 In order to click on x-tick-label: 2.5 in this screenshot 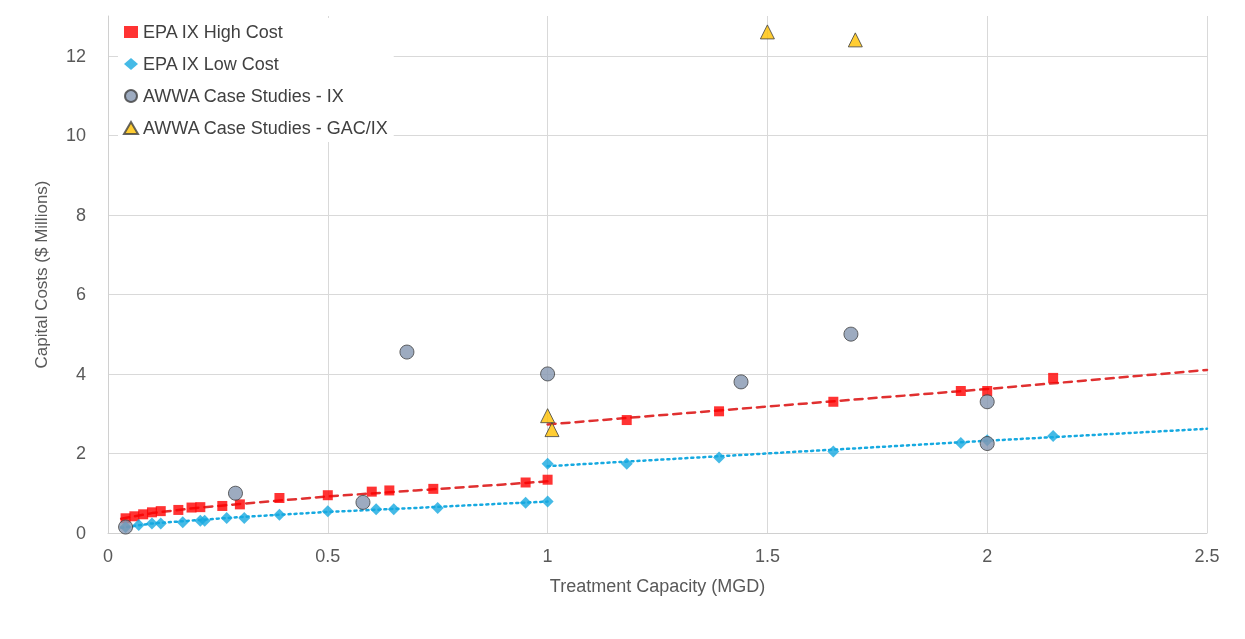, I will do `click(1207, 556)`.